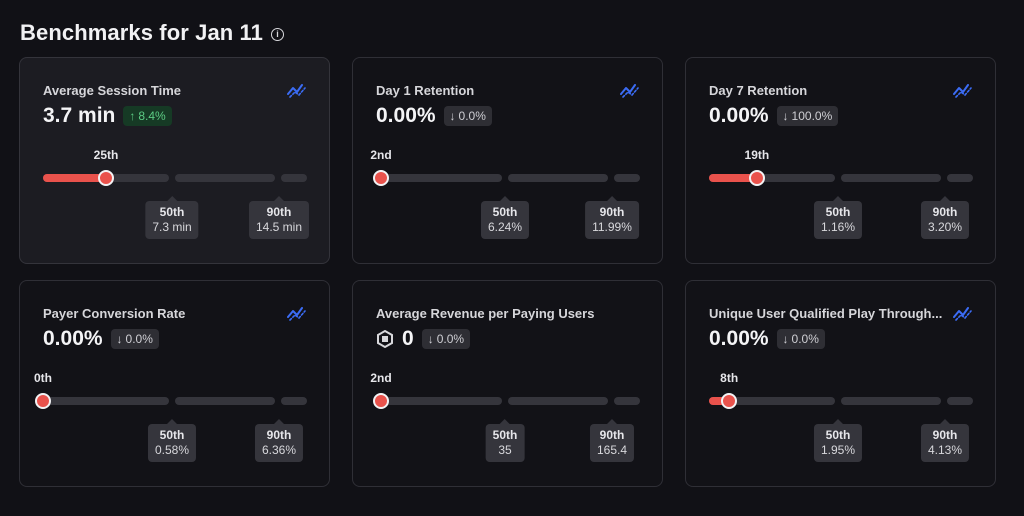  What do you see at coordinates (729, 378) in the screenshot?
I see `percentile-label: 8th` at bounding box center [729, 378].